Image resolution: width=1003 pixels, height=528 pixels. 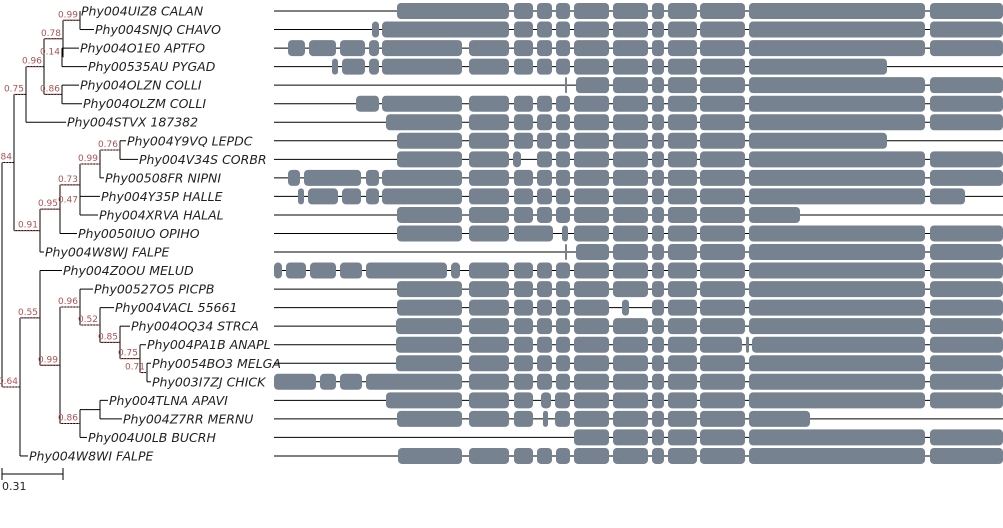 What do you see at coordinates (135, 368) in the screenshot?
I see `support-value: 0.71` at bounding box center [135, 368].